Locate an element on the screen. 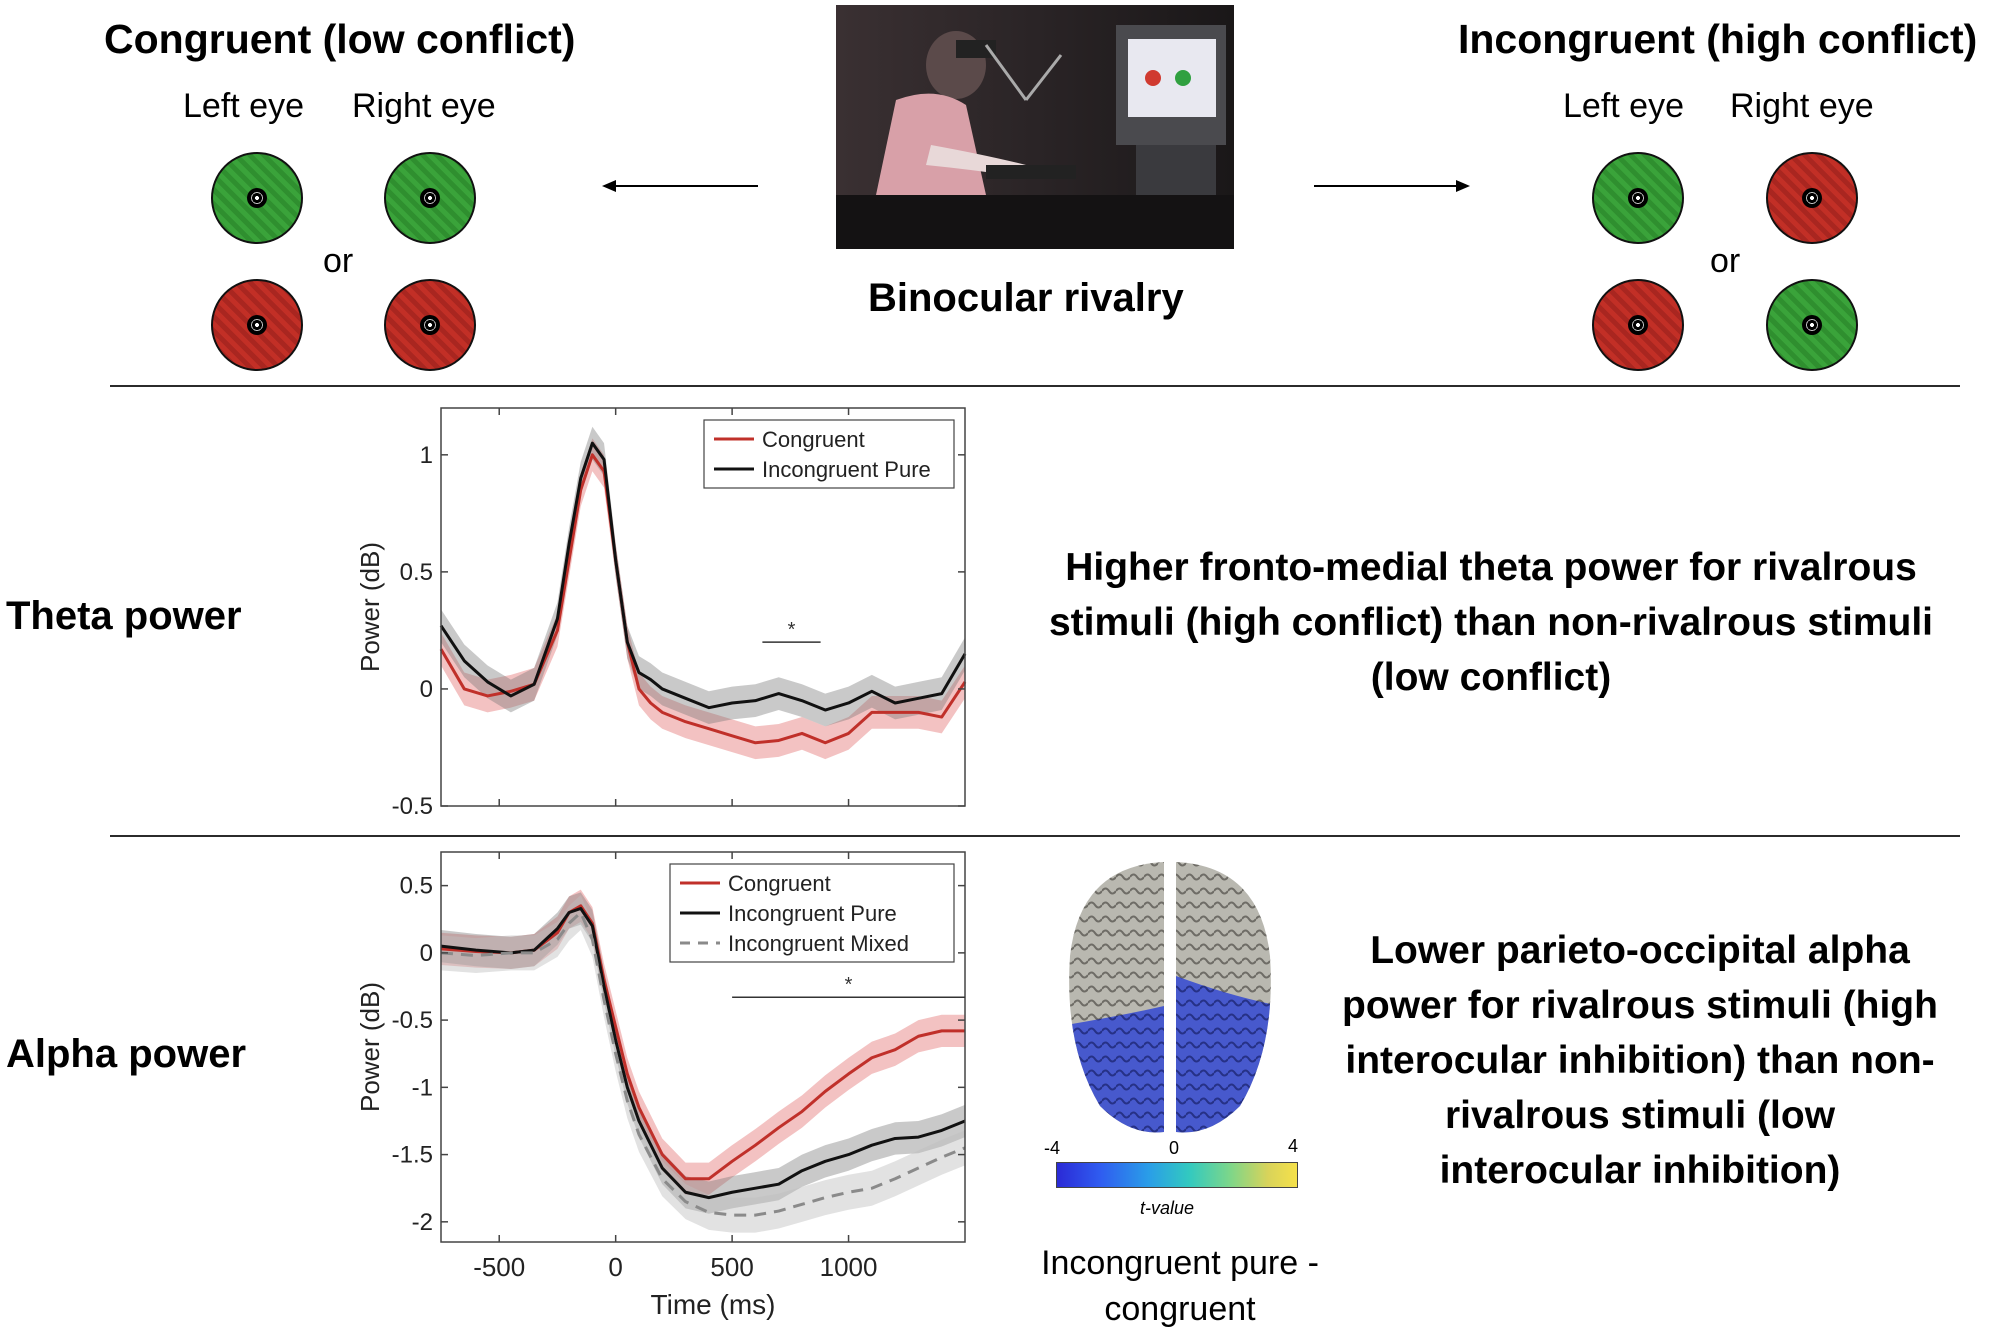 The image size is (2000, 1336). legend-box is located at coordinates (829, 454).